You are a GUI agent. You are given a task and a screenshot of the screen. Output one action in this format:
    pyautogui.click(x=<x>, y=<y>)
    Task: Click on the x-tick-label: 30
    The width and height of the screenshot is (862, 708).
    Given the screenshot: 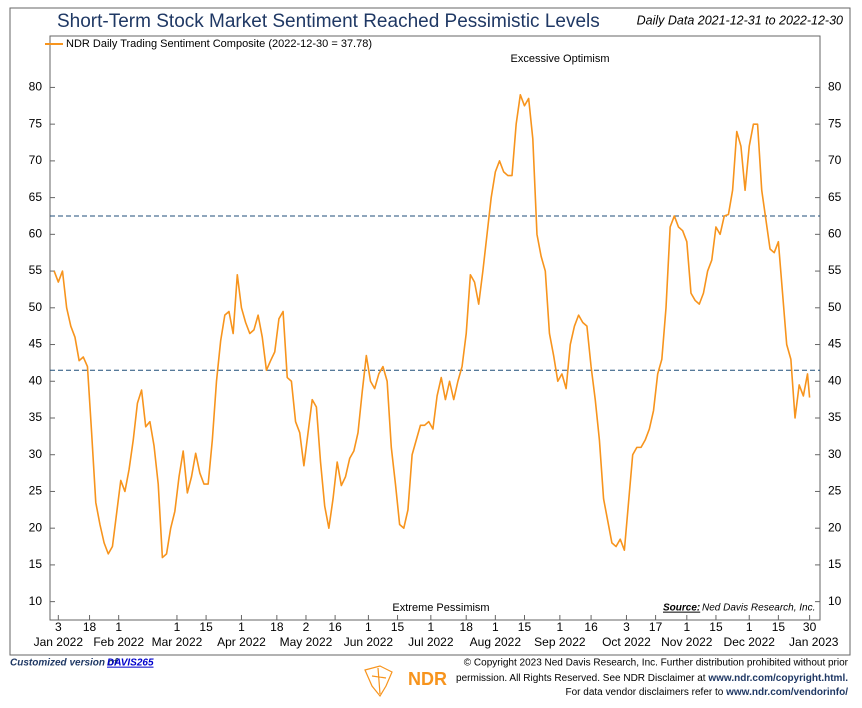 What is the action you would take?
    pyautogui.click(x=810, y=627)
    